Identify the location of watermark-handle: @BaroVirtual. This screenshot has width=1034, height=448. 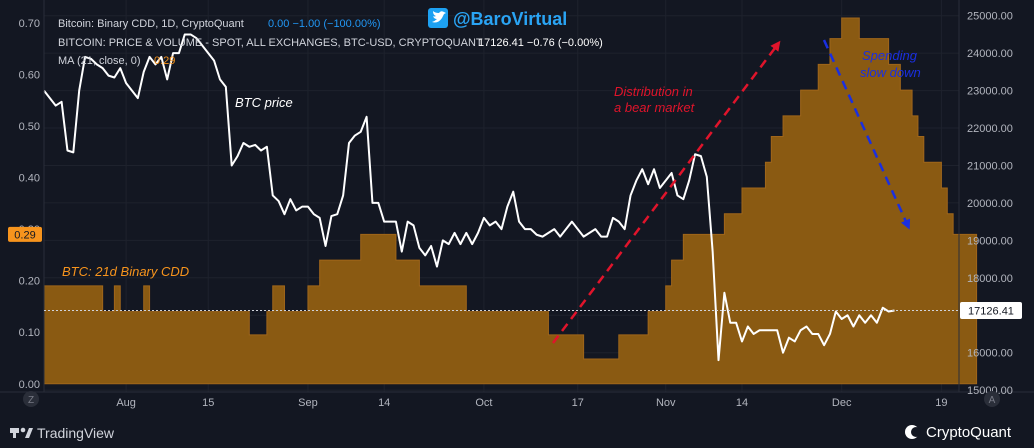
(510, 19).